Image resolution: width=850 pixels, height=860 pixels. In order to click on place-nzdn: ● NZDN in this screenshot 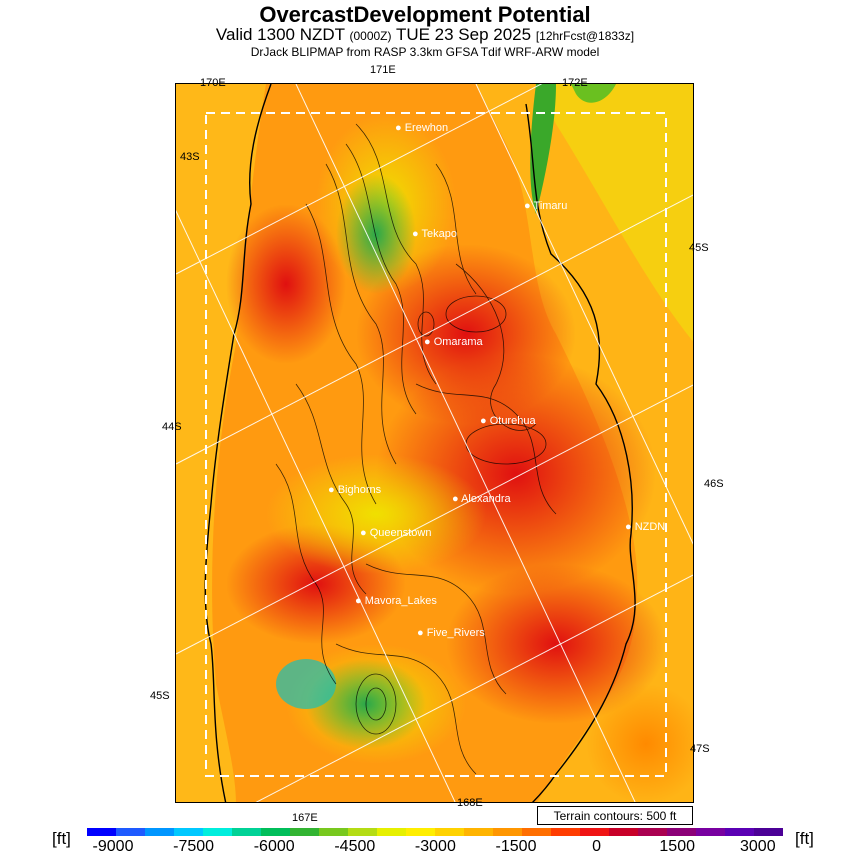, I will do `click(645, 527)`.